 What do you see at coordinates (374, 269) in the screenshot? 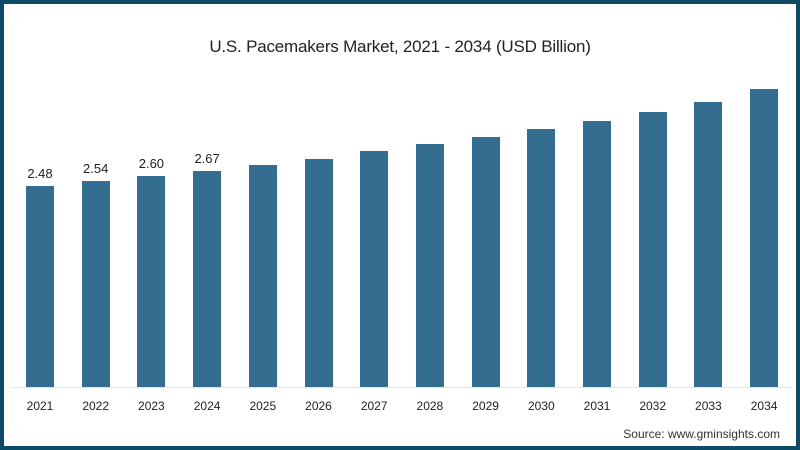
I see `bar-2027` at bounding box center [374, 269].